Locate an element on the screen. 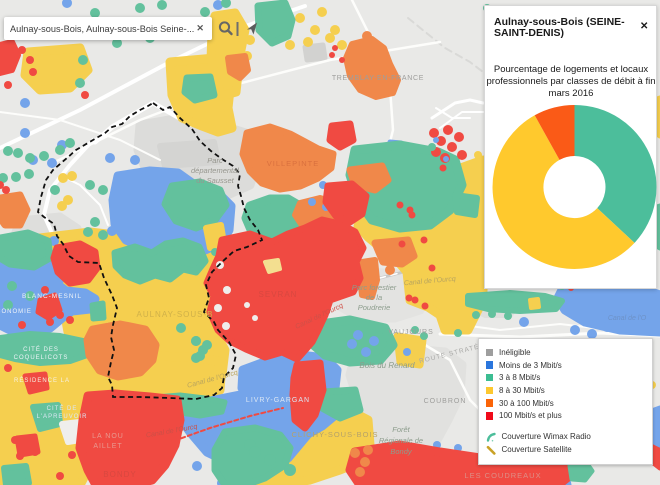 The width and height of the screenshot is (660, 485). svg-text: BLANC-MESNIL is located at coordinates (52, 296).